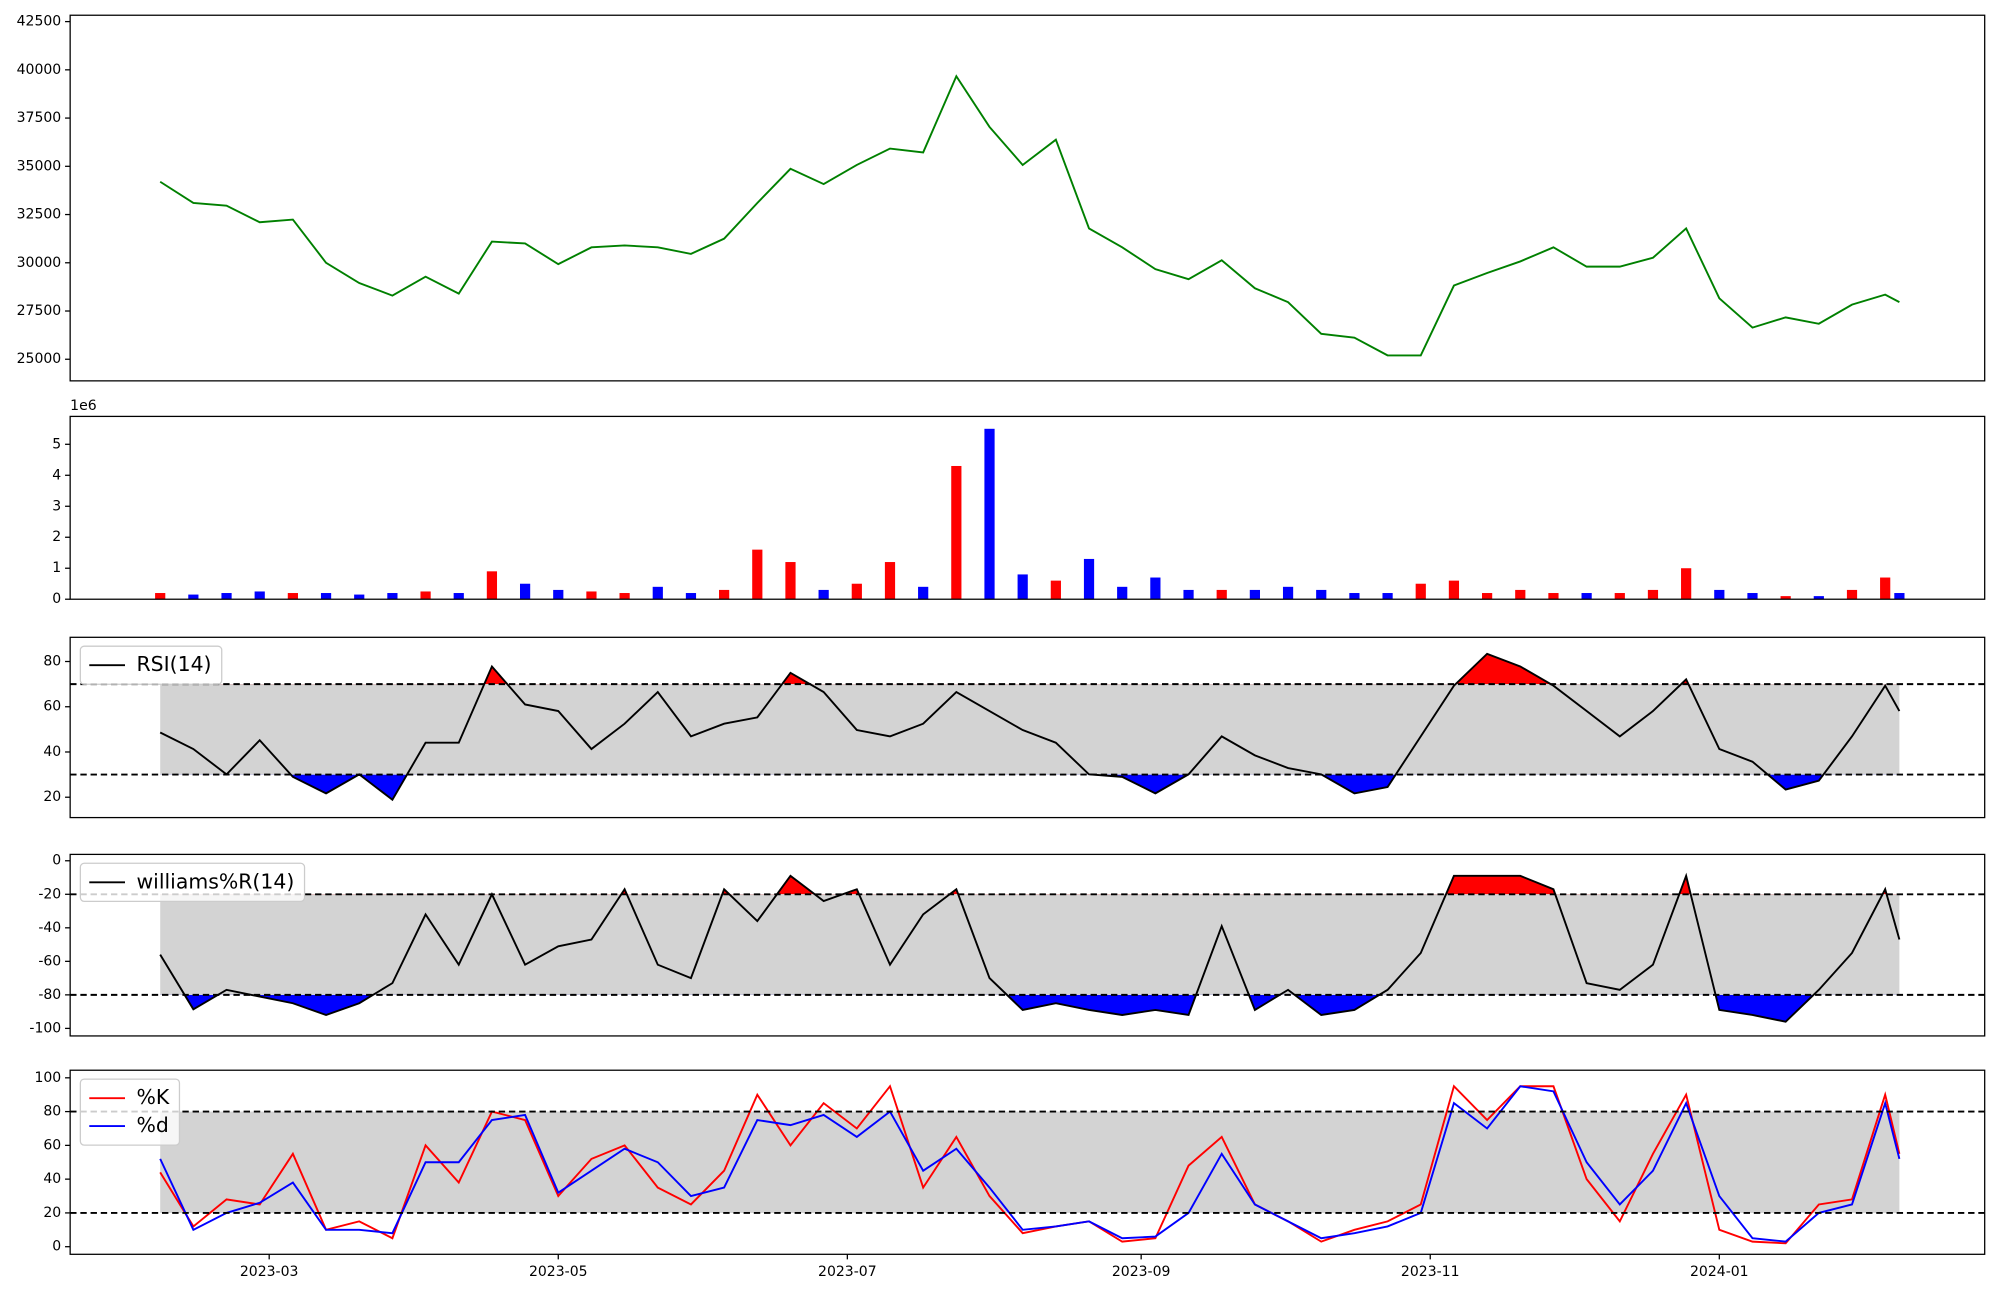 Image resolution: width=2000 pixels, height=1300 pixels. Describe the element at coordinates (39, 263) in the screenshot. I see `y-tick-label: 30000` at that location.